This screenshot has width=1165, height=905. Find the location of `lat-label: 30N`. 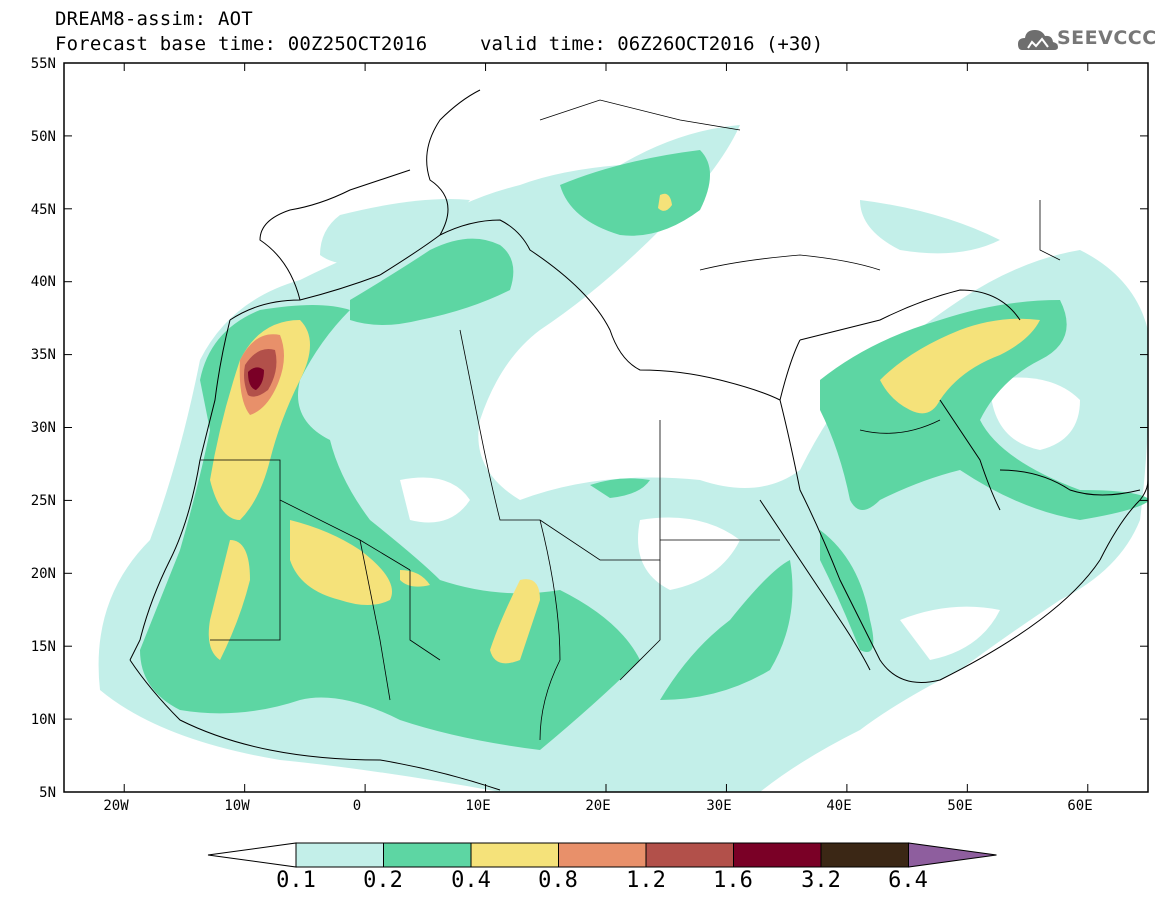

lat-label: 30N is located at coordinates (43, 428).